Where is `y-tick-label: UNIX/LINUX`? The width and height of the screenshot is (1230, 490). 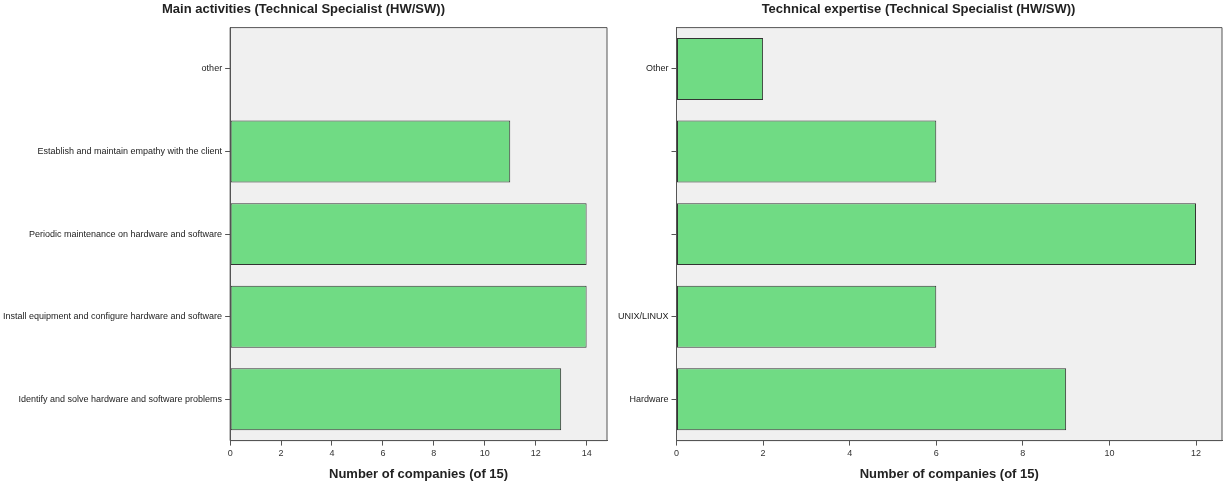 y-tick-label: UNIX/LINUX is located at coordinates (643, 316).